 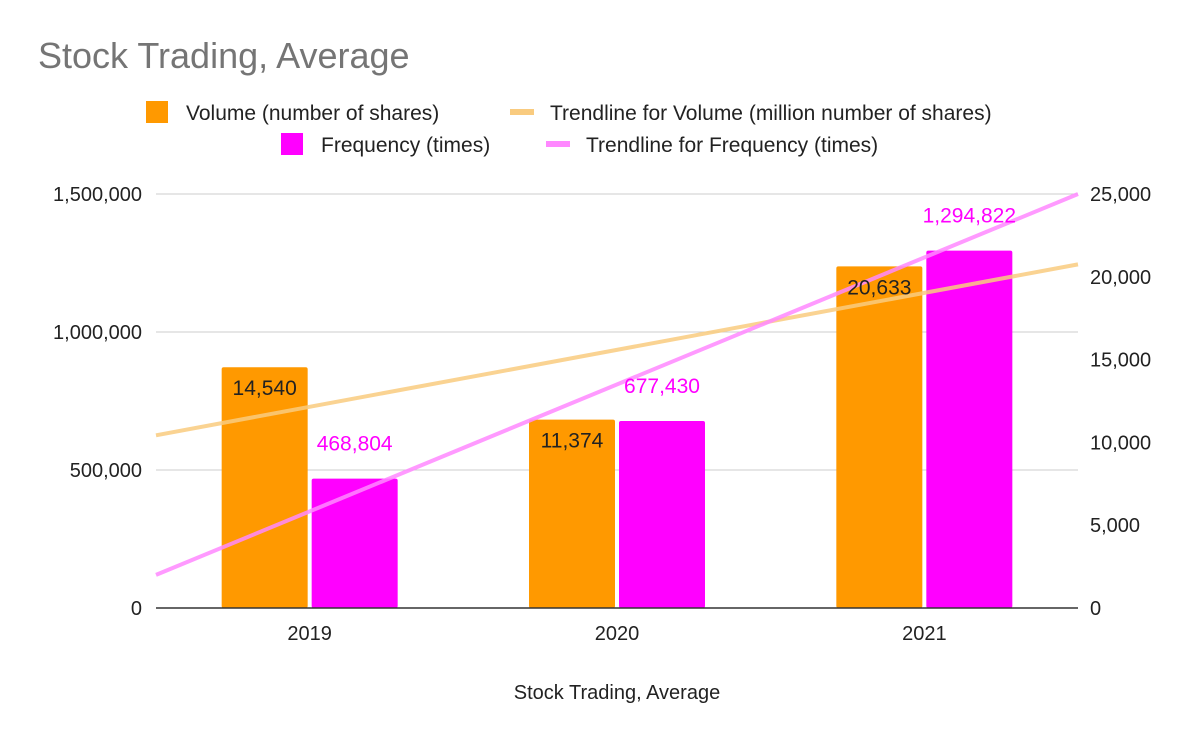 What do you see at coordinates (1120, 402) in the screenshot?
I see `y-axis-right: 0 5,000 10,000 15,000 20,000 25,000` at bounding box center [1120, 402].